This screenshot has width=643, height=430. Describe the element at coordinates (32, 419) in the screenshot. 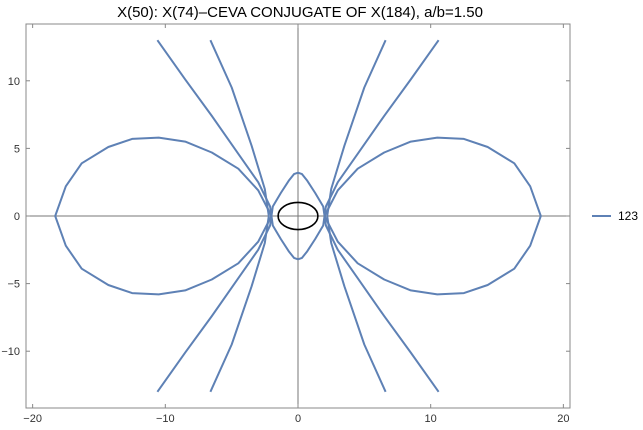

I see `x-tick-label: −20` at that location.